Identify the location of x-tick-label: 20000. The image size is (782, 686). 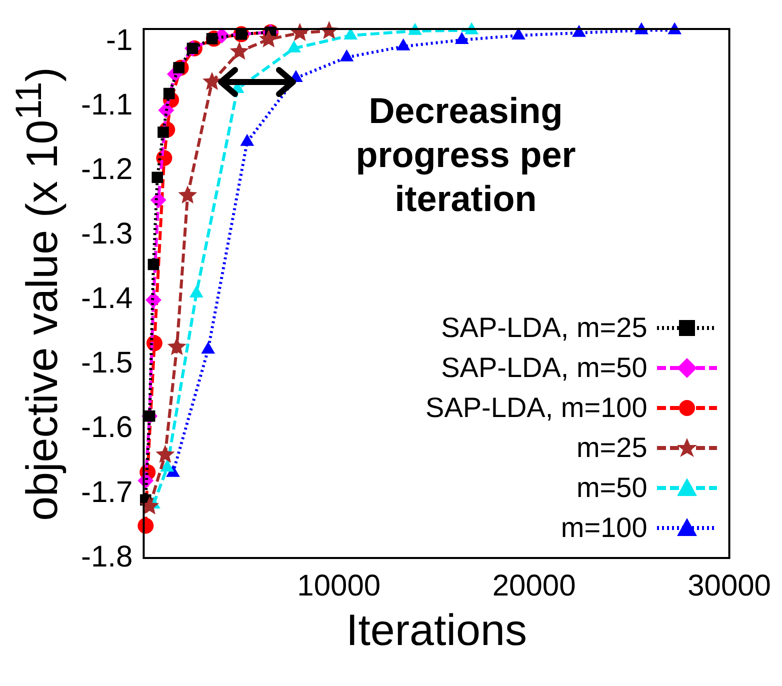
(534, 585).